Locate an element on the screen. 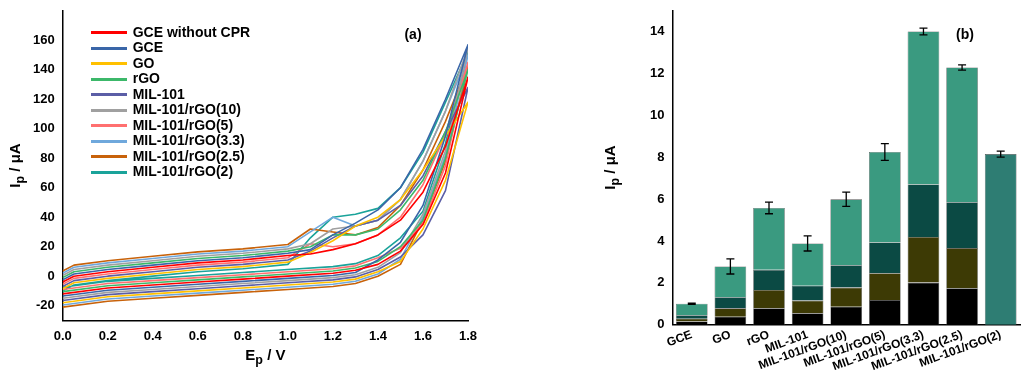 This screenshot has width=1024, height=377. y-tick-label: 4 is located at coordinates (661, 240).